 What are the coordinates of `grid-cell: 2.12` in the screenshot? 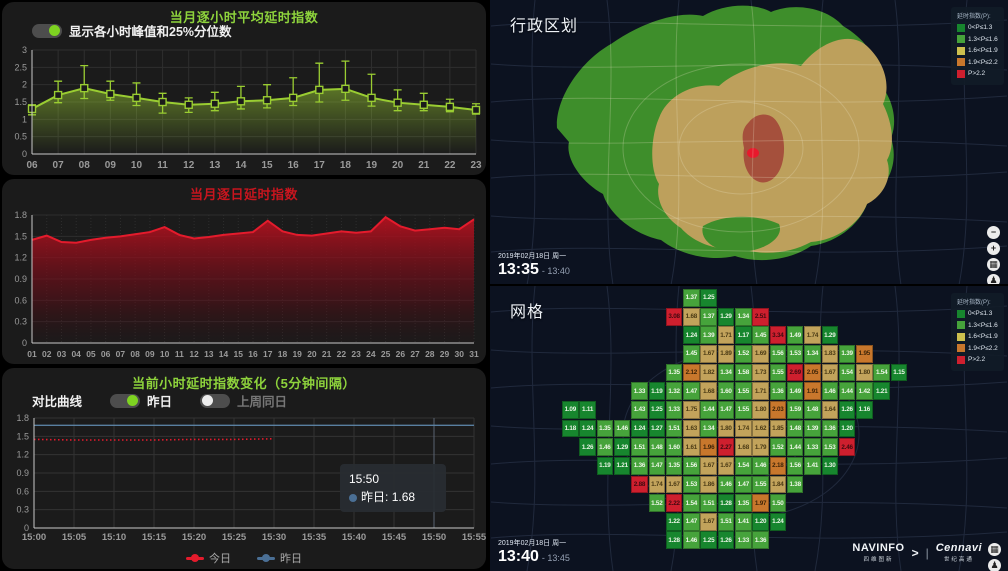 It's located at (691, 372).